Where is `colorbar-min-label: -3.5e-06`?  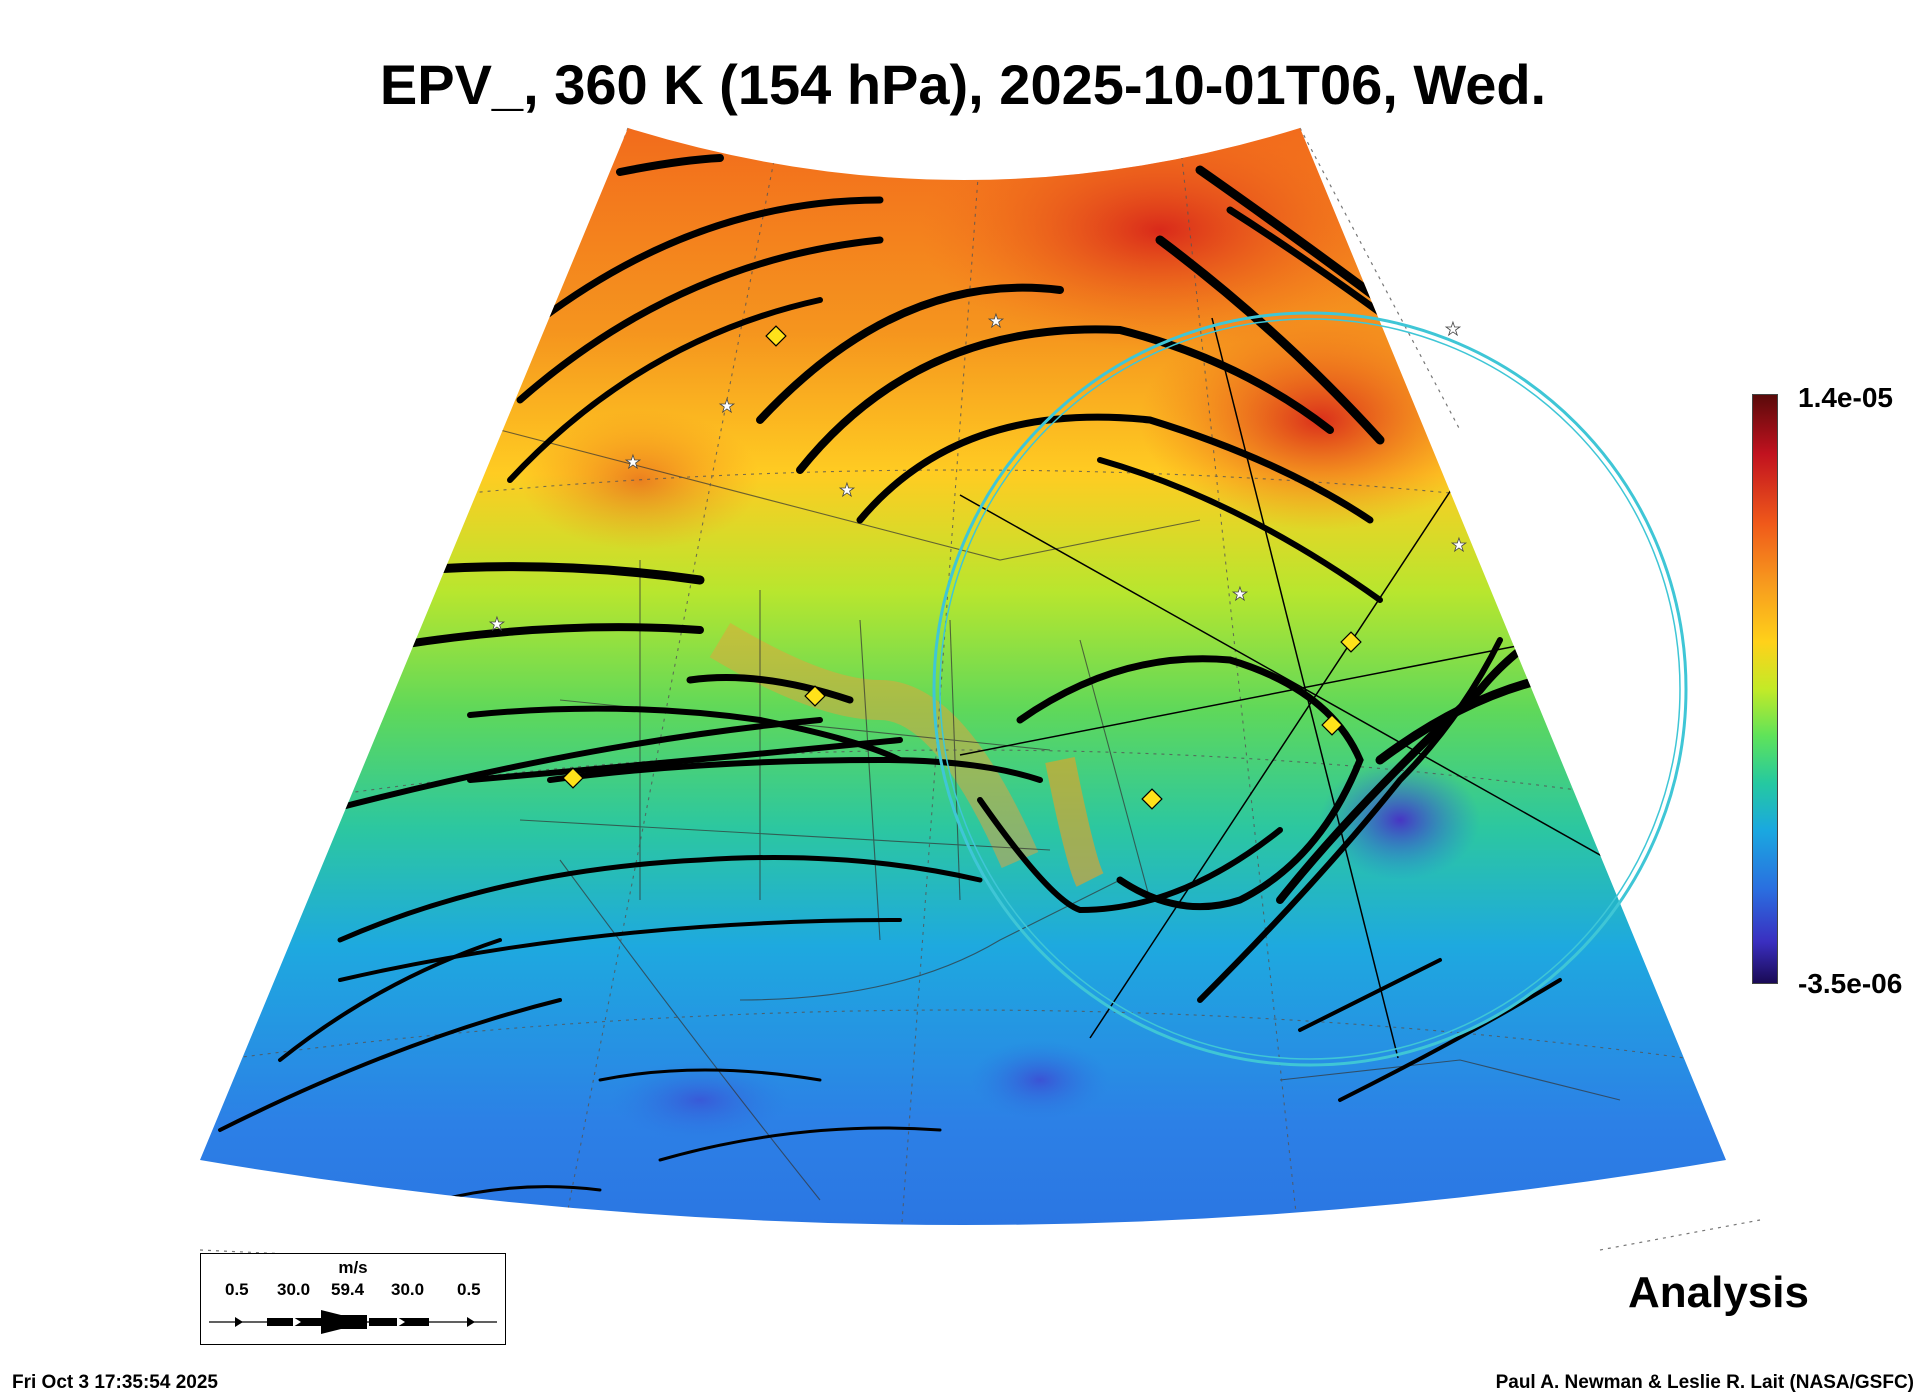 colorbar-min-label: -3.5e-06 is located at coordinates (1850, 983).